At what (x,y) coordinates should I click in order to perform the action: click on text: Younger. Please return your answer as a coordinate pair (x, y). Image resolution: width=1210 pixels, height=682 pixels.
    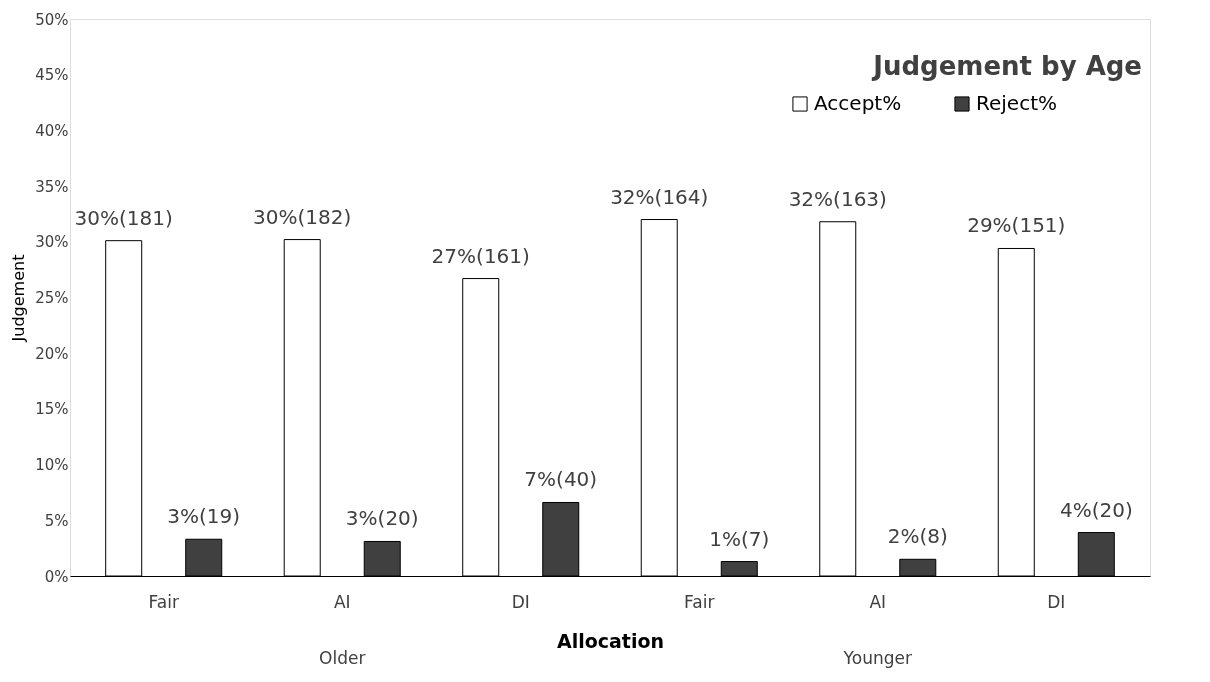
    Looking at the image, I should click on (877, 658).